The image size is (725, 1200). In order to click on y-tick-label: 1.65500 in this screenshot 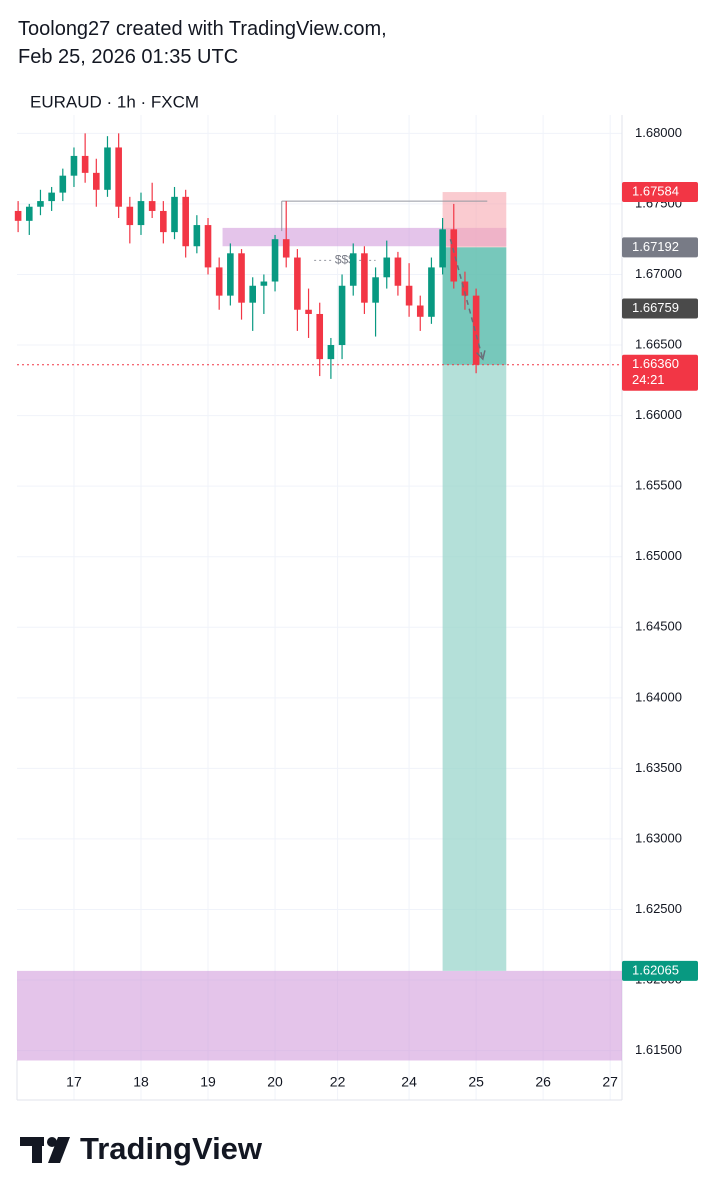, I will do `click(658, 485)`.